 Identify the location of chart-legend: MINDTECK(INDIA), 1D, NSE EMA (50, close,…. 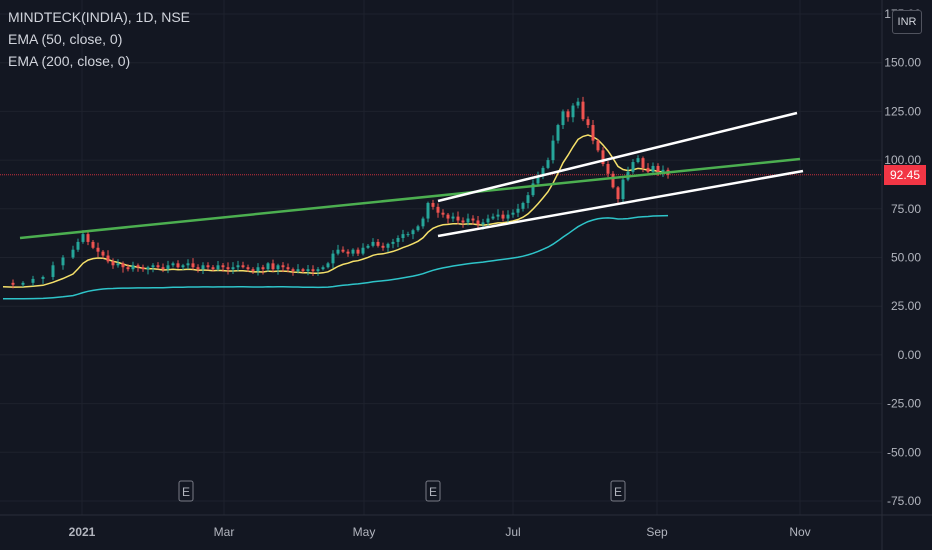
(99, 39).